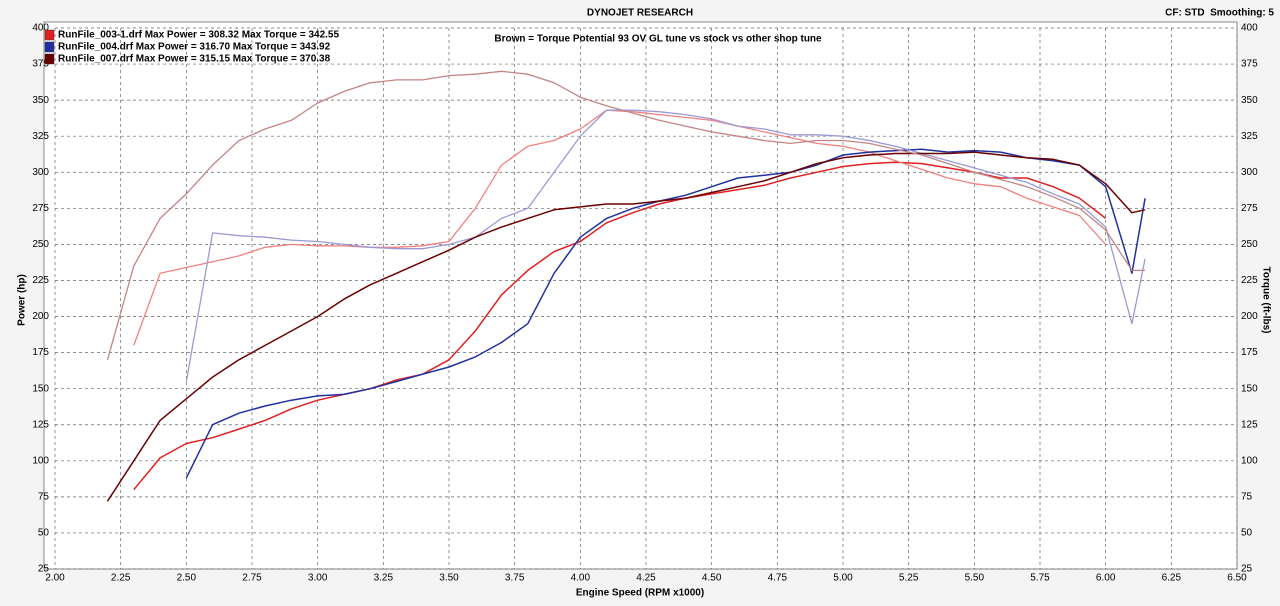 Image resolution: width=1280 pixels, height=606 pixels. I want to click on y2-tick-label: 100, so click(1249, 460).